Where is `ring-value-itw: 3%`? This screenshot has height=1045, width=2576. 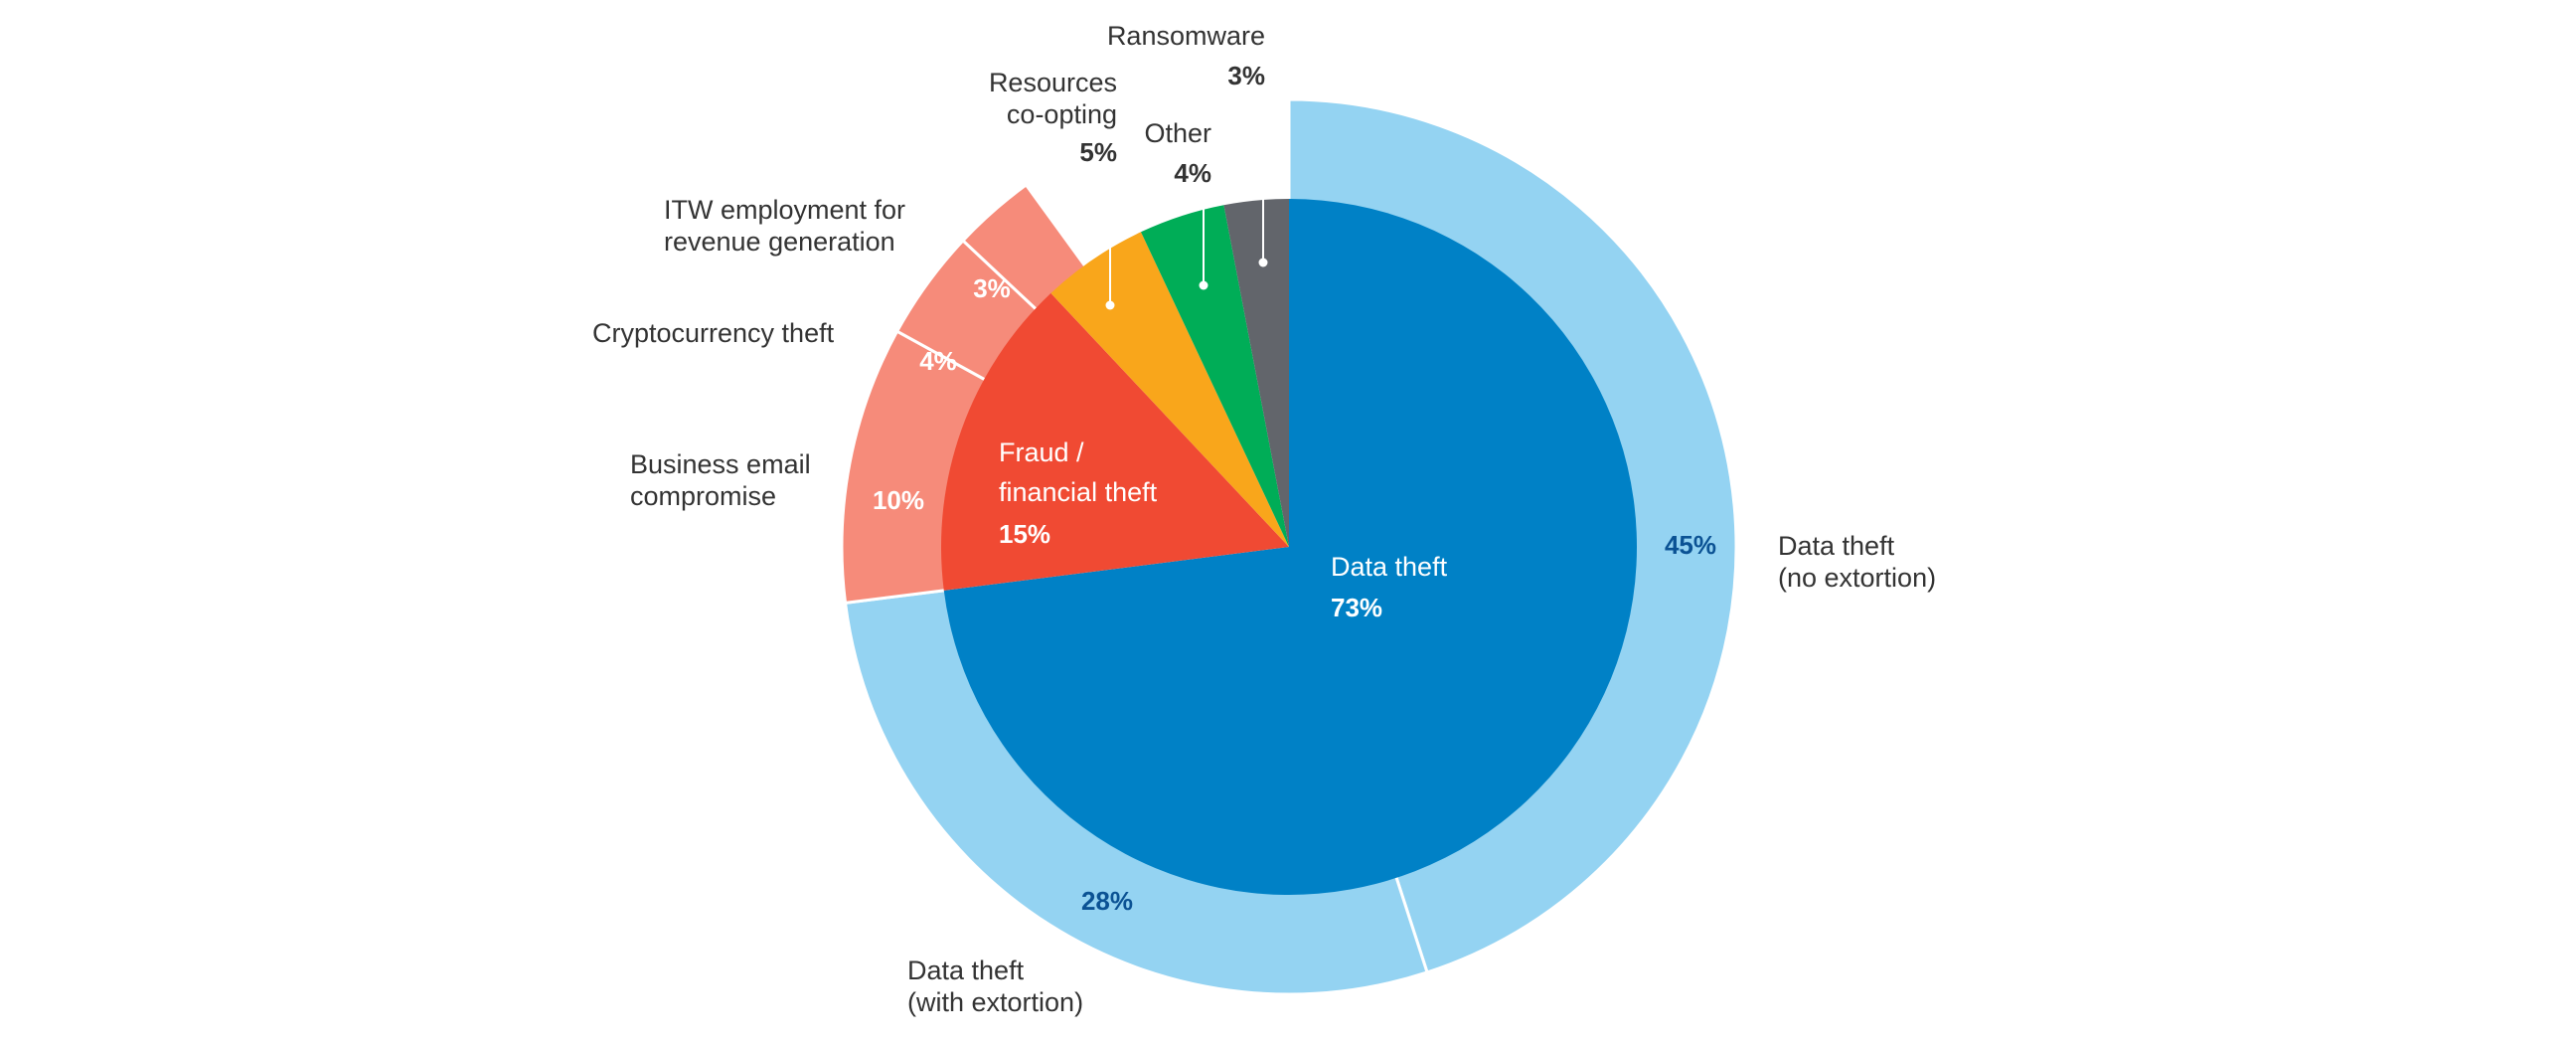
ring-value-itw: 3% is located at coordinates (992, 288).